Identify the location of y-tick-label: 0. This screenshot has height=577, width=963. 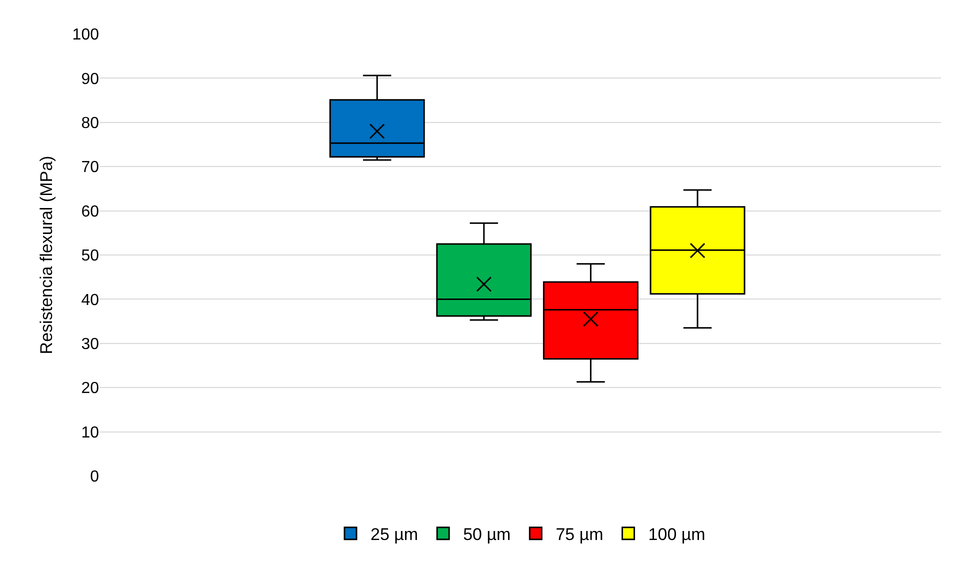
(95, 477).